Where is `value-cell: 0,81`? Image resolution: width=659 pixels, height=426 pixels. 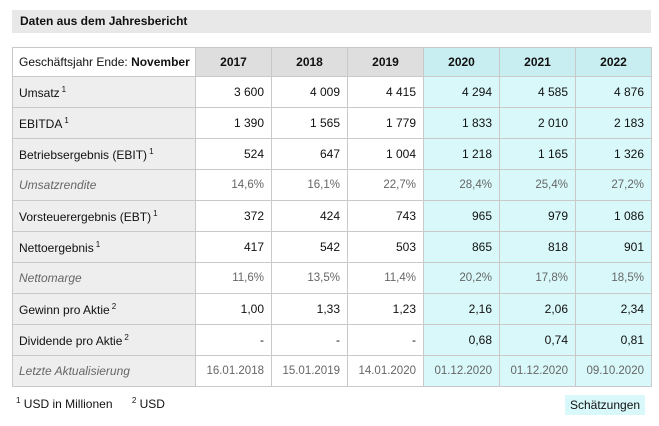 value-cell: 0,81 is located at coordinates (613, 340).